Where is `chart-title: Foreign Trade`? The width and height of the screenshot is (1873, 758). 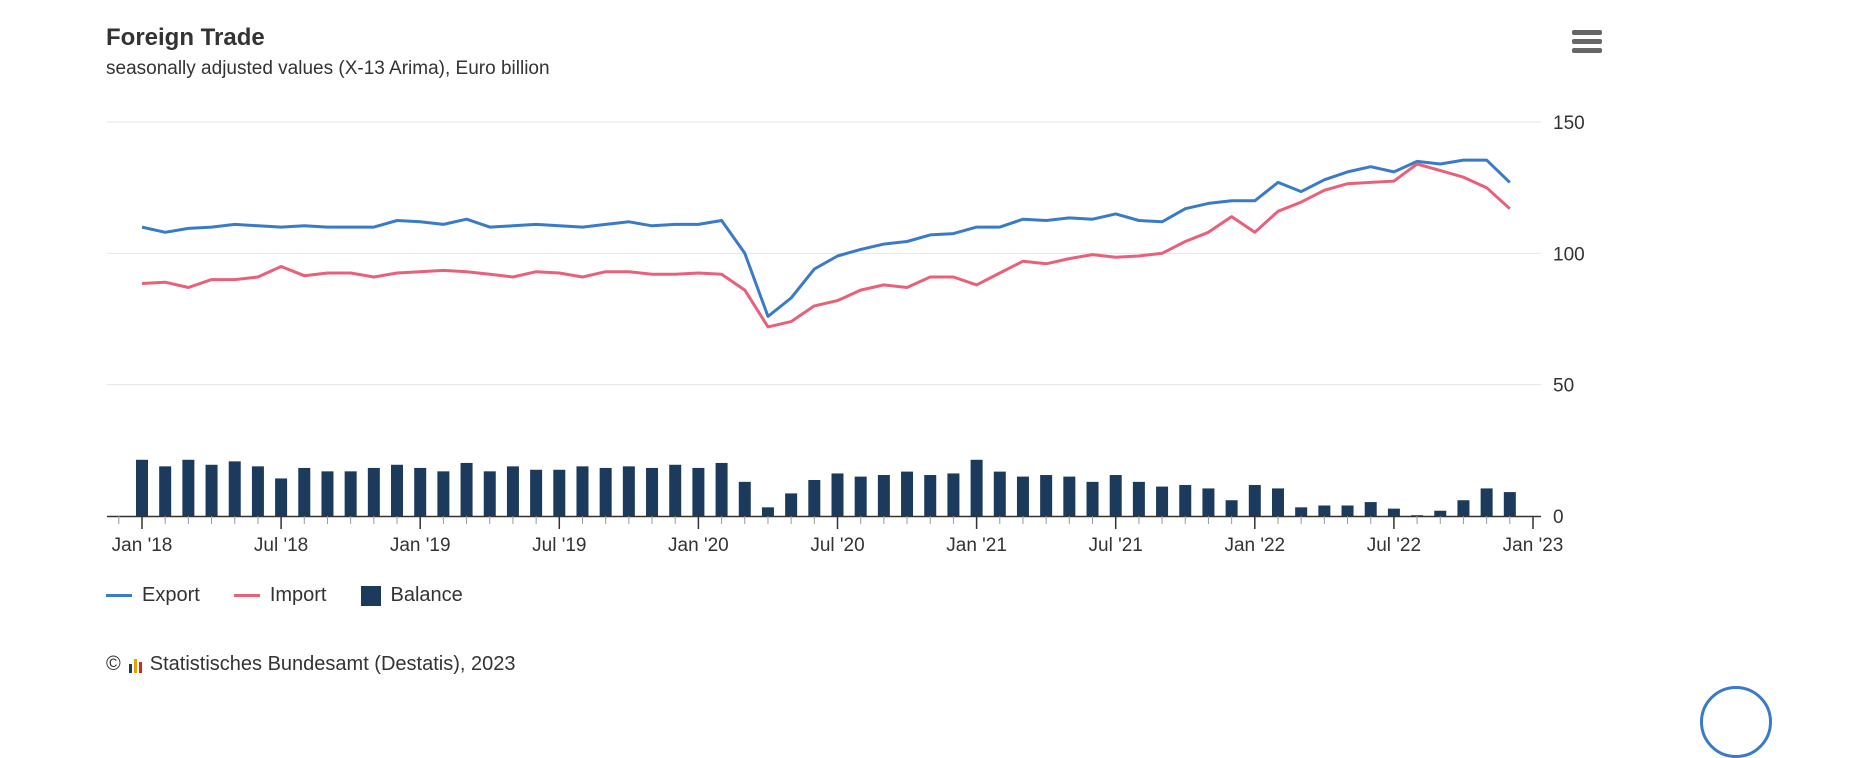 chart-title: Foreign Trade is located at coordinates (185, 37).